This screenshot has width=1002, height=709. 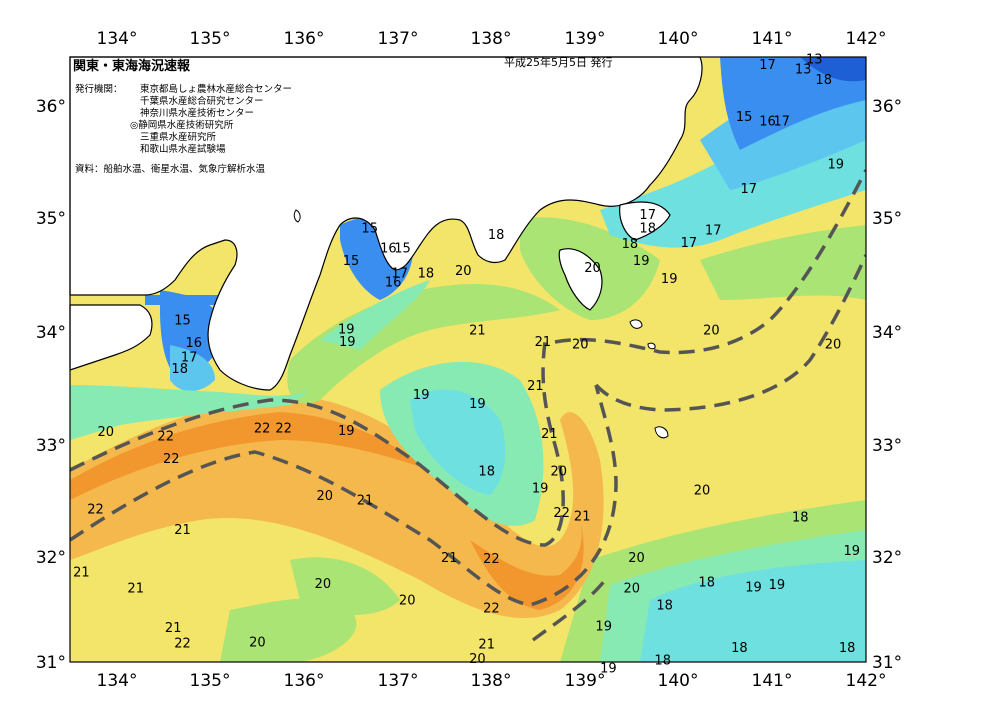 I want to click on lat-tick-label: 32°, so click(x=887, y=558).